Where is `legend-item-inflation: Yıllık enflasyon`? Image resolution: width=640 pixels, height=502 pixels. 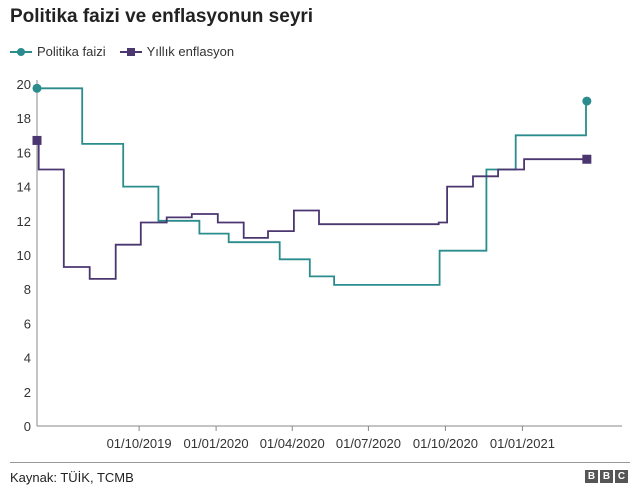 legend-item-inflation: Yıllık enflasyon is located at coordinates (177, 51).